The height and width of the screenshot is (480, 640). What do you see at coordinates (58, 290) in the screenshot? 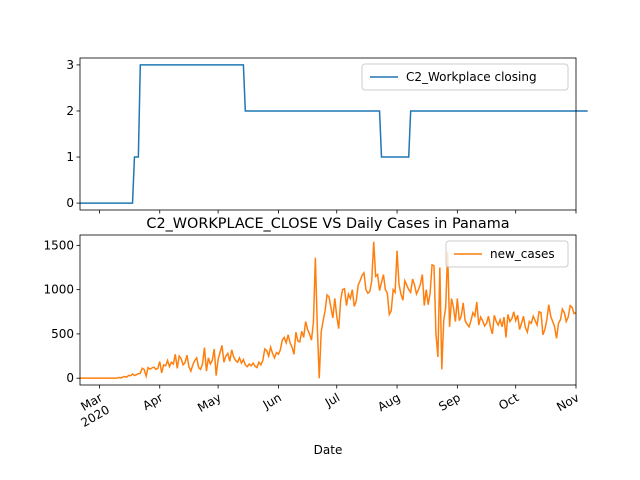
I see `y-tick-label: 1000` at bounding box center [58, 290].